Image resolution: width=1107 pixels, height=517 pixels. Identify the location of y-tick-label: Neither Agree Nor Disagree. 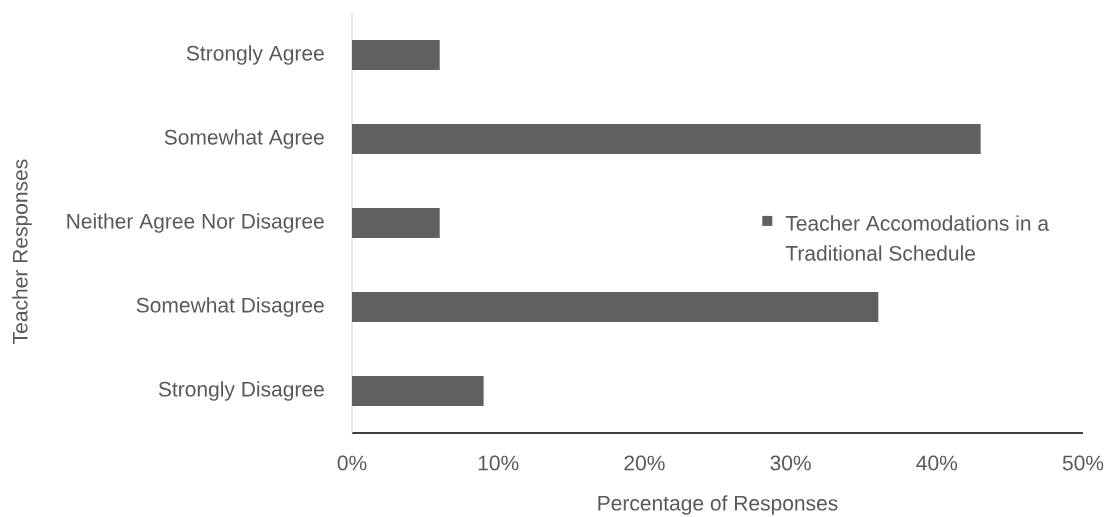
(195, 223).